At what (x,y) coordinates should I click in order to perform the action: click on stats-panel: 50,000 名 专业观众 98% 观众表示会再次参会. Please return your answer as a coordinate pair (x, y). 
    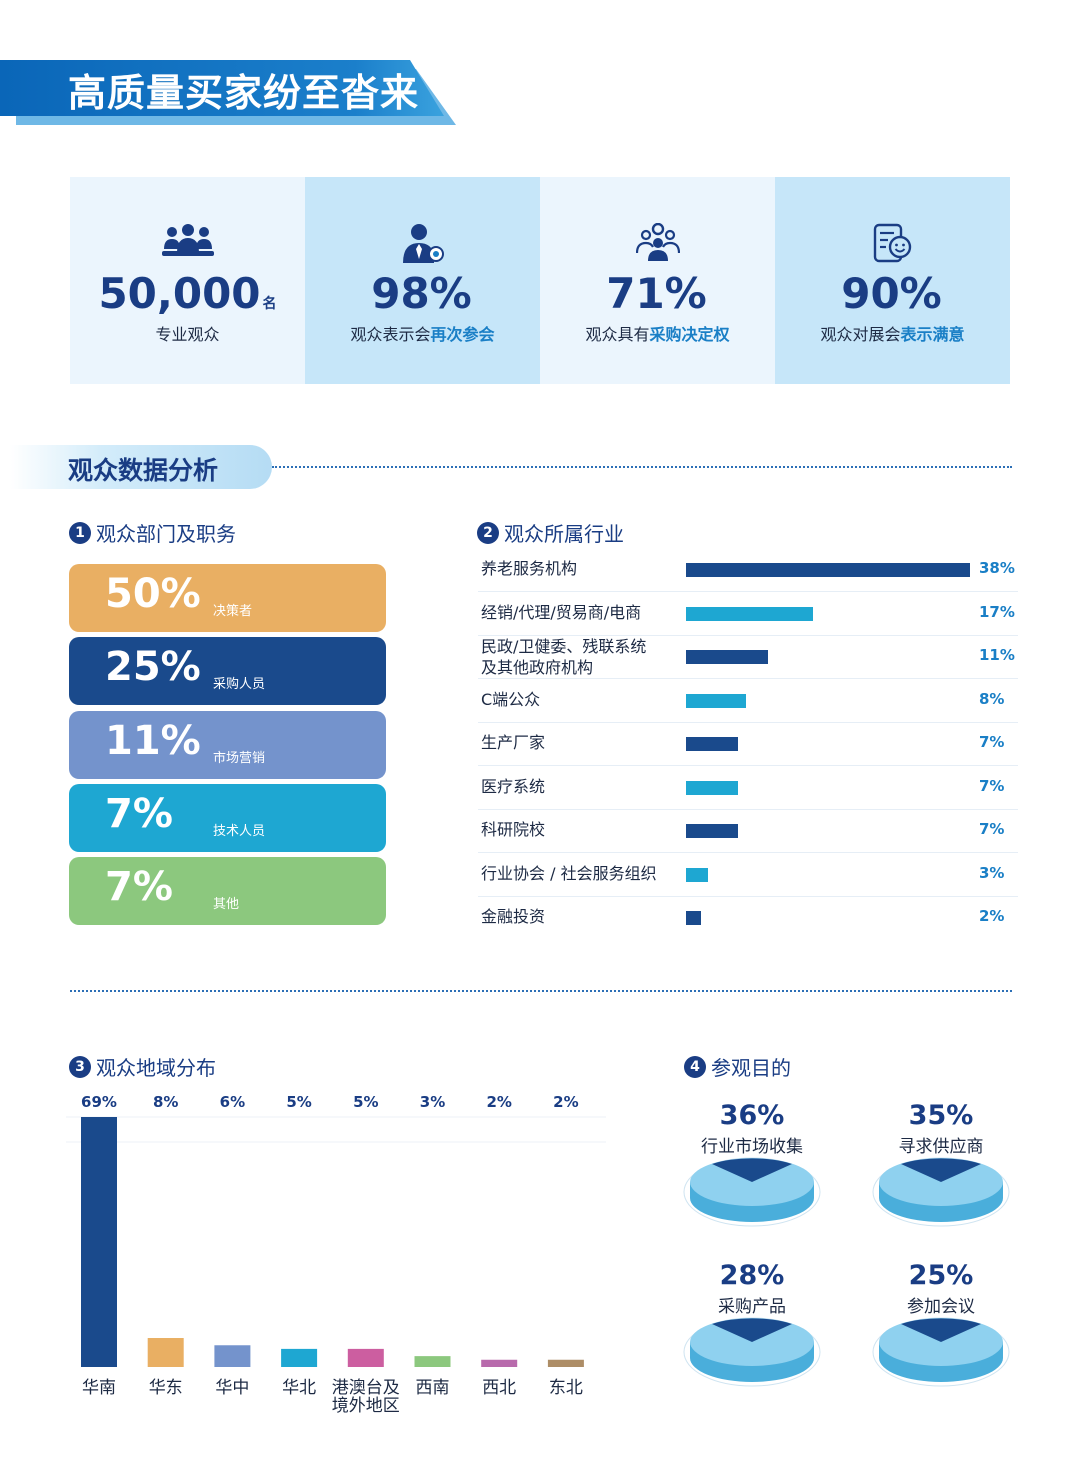
    Looking at the image, I should click on (540, 280).